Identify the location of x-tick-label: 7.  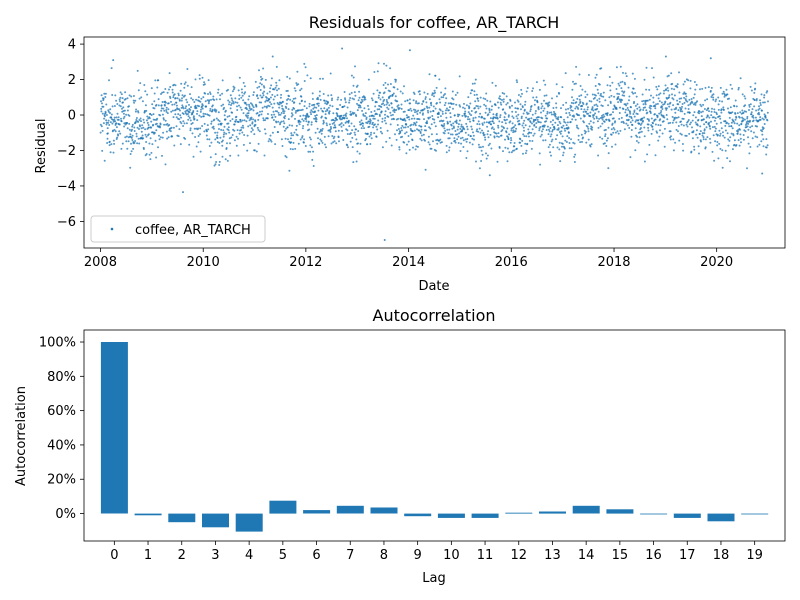
(350, 555).